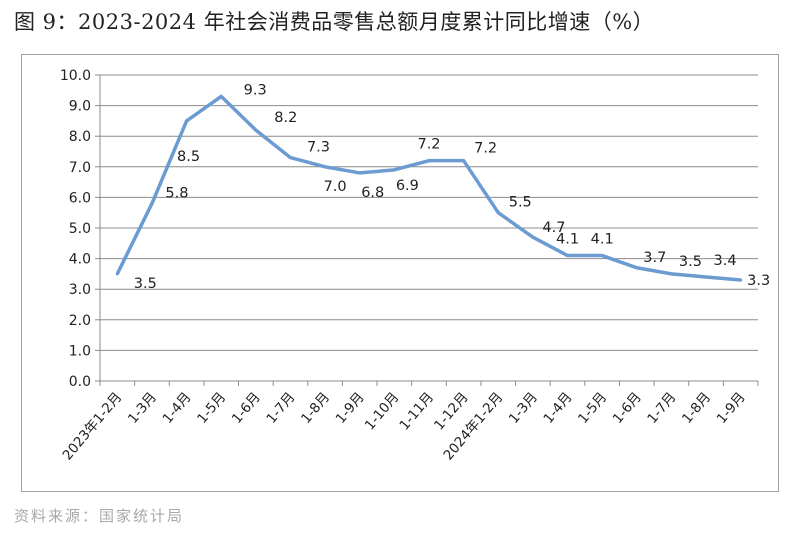 Image resolution: width=800 pixels, height=535 pixels. I want to click on data-label: 6.9, so click(407, 186).